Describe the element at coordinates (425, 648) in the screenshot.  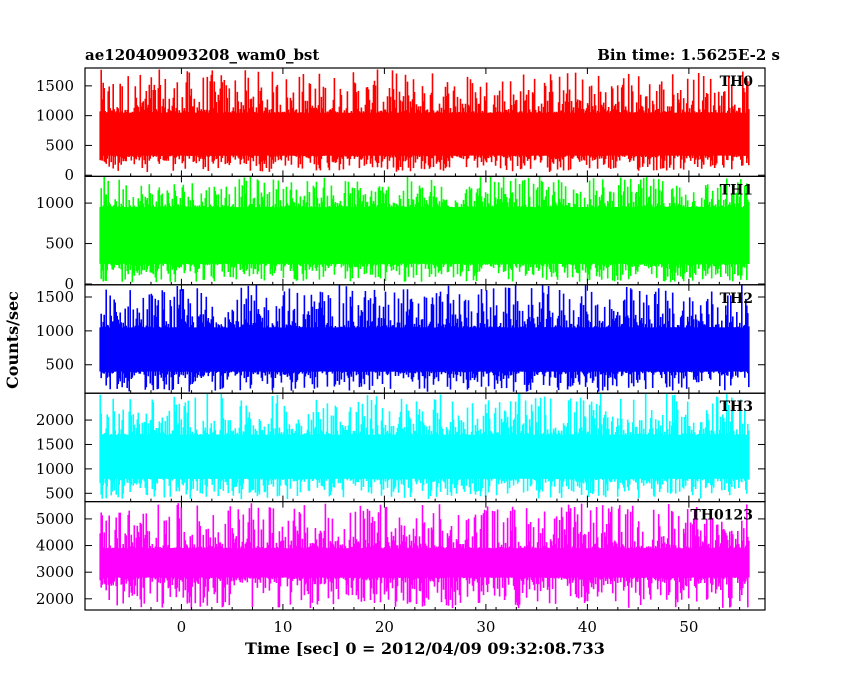
I see `x-axis-label: Time [sec] 0 = 2012/04/09 09:32:08.733` at that location.